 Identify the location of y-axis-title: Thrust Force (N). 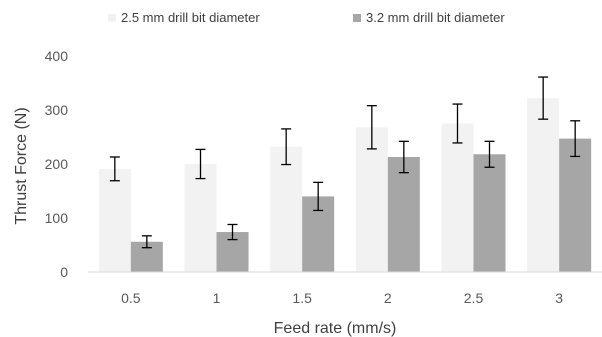
(21, 165).